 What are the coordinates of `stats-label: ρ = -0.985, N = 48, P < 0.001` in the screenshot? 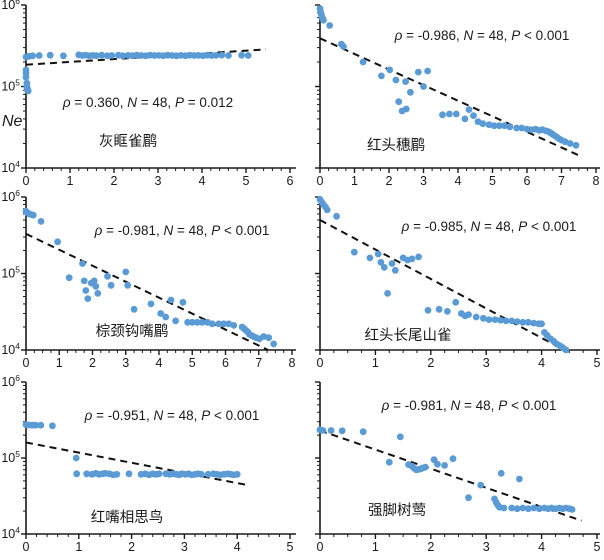 It's located at (489, 226).